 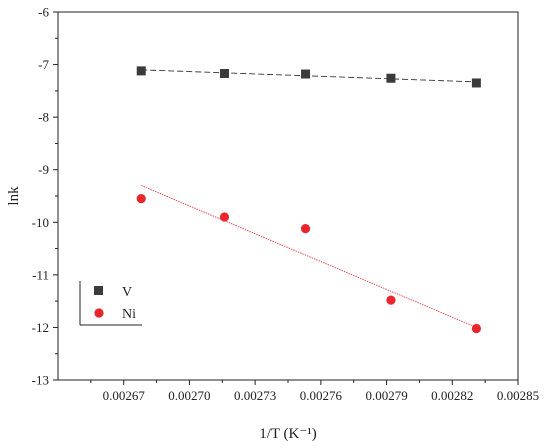 What do you see at coordinates (129, 314) in the screenshot?
I see `legend-label-ni: Ni` at bounding box center [129, 314].